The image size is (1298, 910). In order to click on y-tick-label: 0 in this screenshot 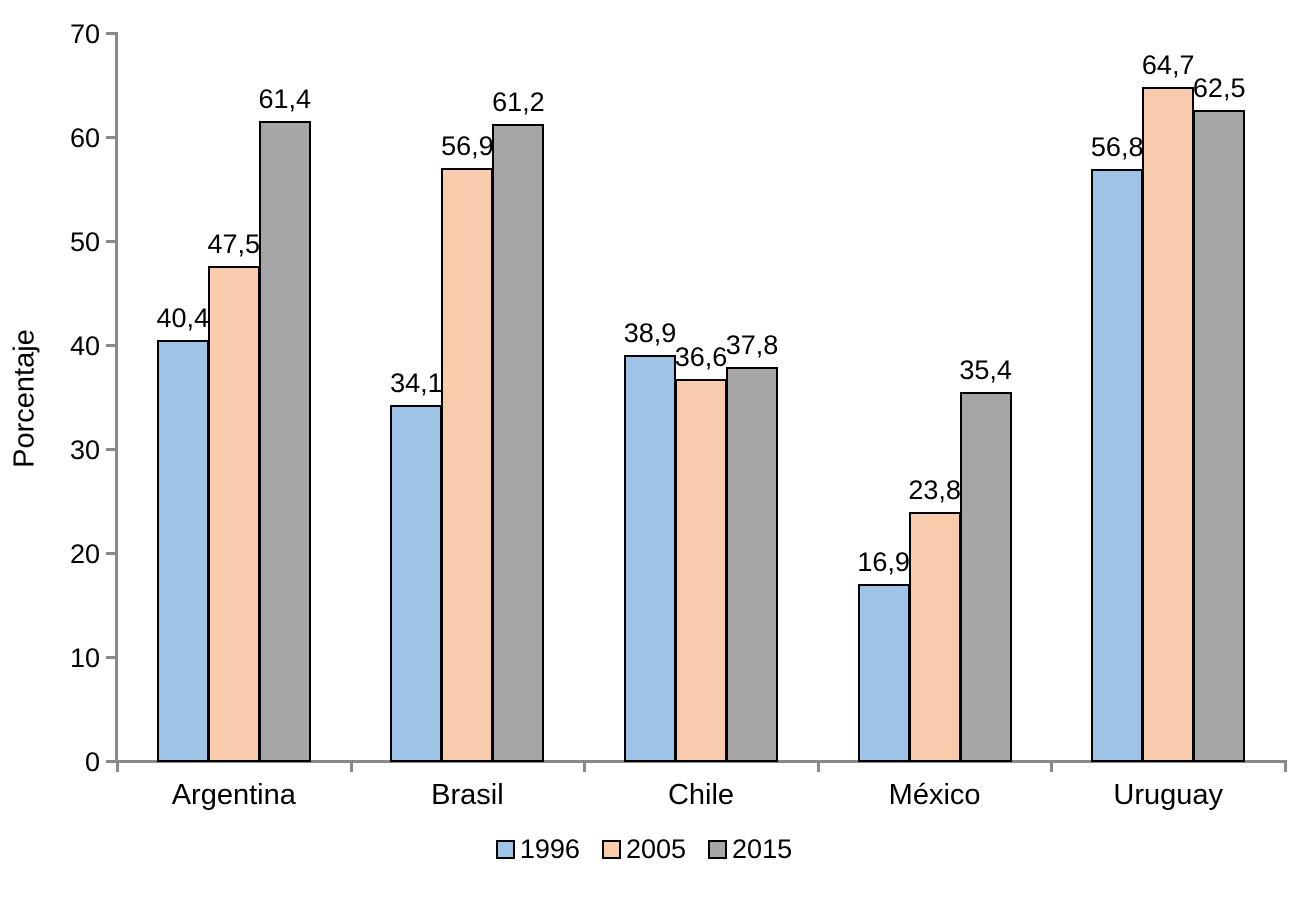, I will do `click(92, 762)`.